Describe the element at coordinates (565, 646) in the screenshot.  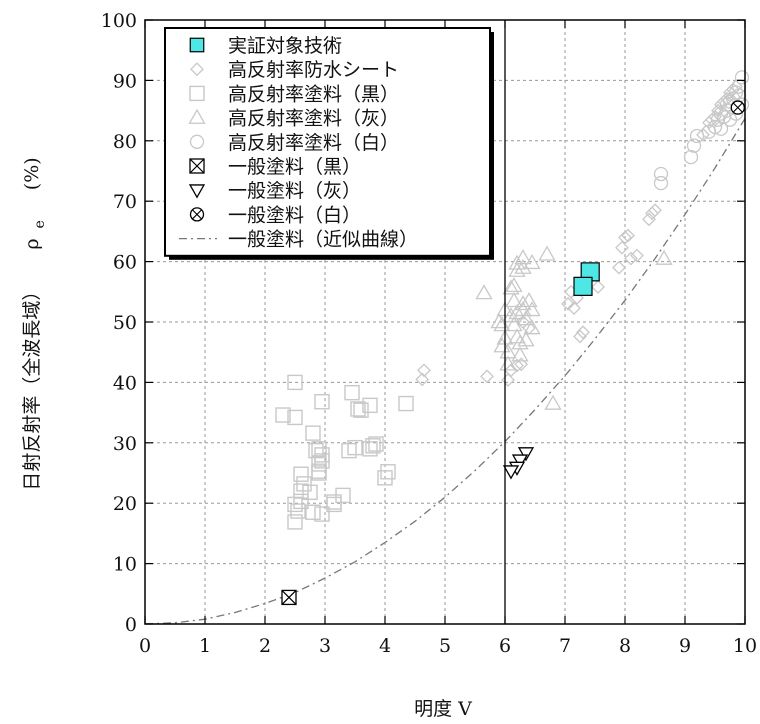
I see `x-tick-label: 7` at that location.